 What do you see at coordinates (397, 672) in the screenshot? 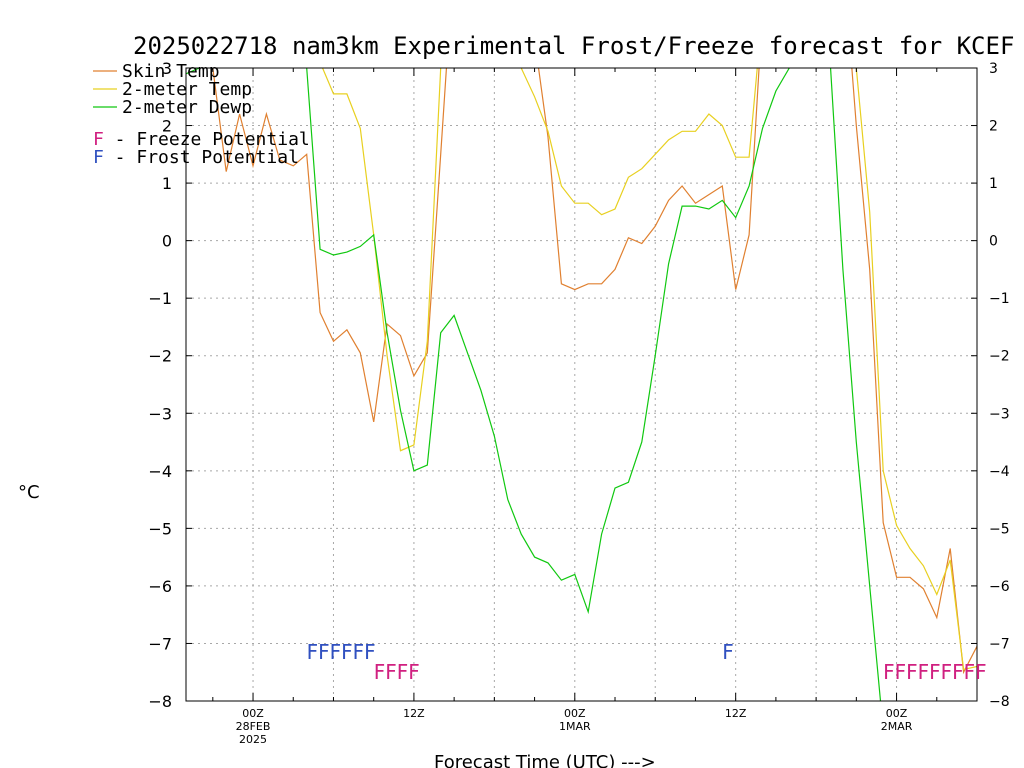
I see `potential-marker: FFFF` at bounding box center [397, 672].